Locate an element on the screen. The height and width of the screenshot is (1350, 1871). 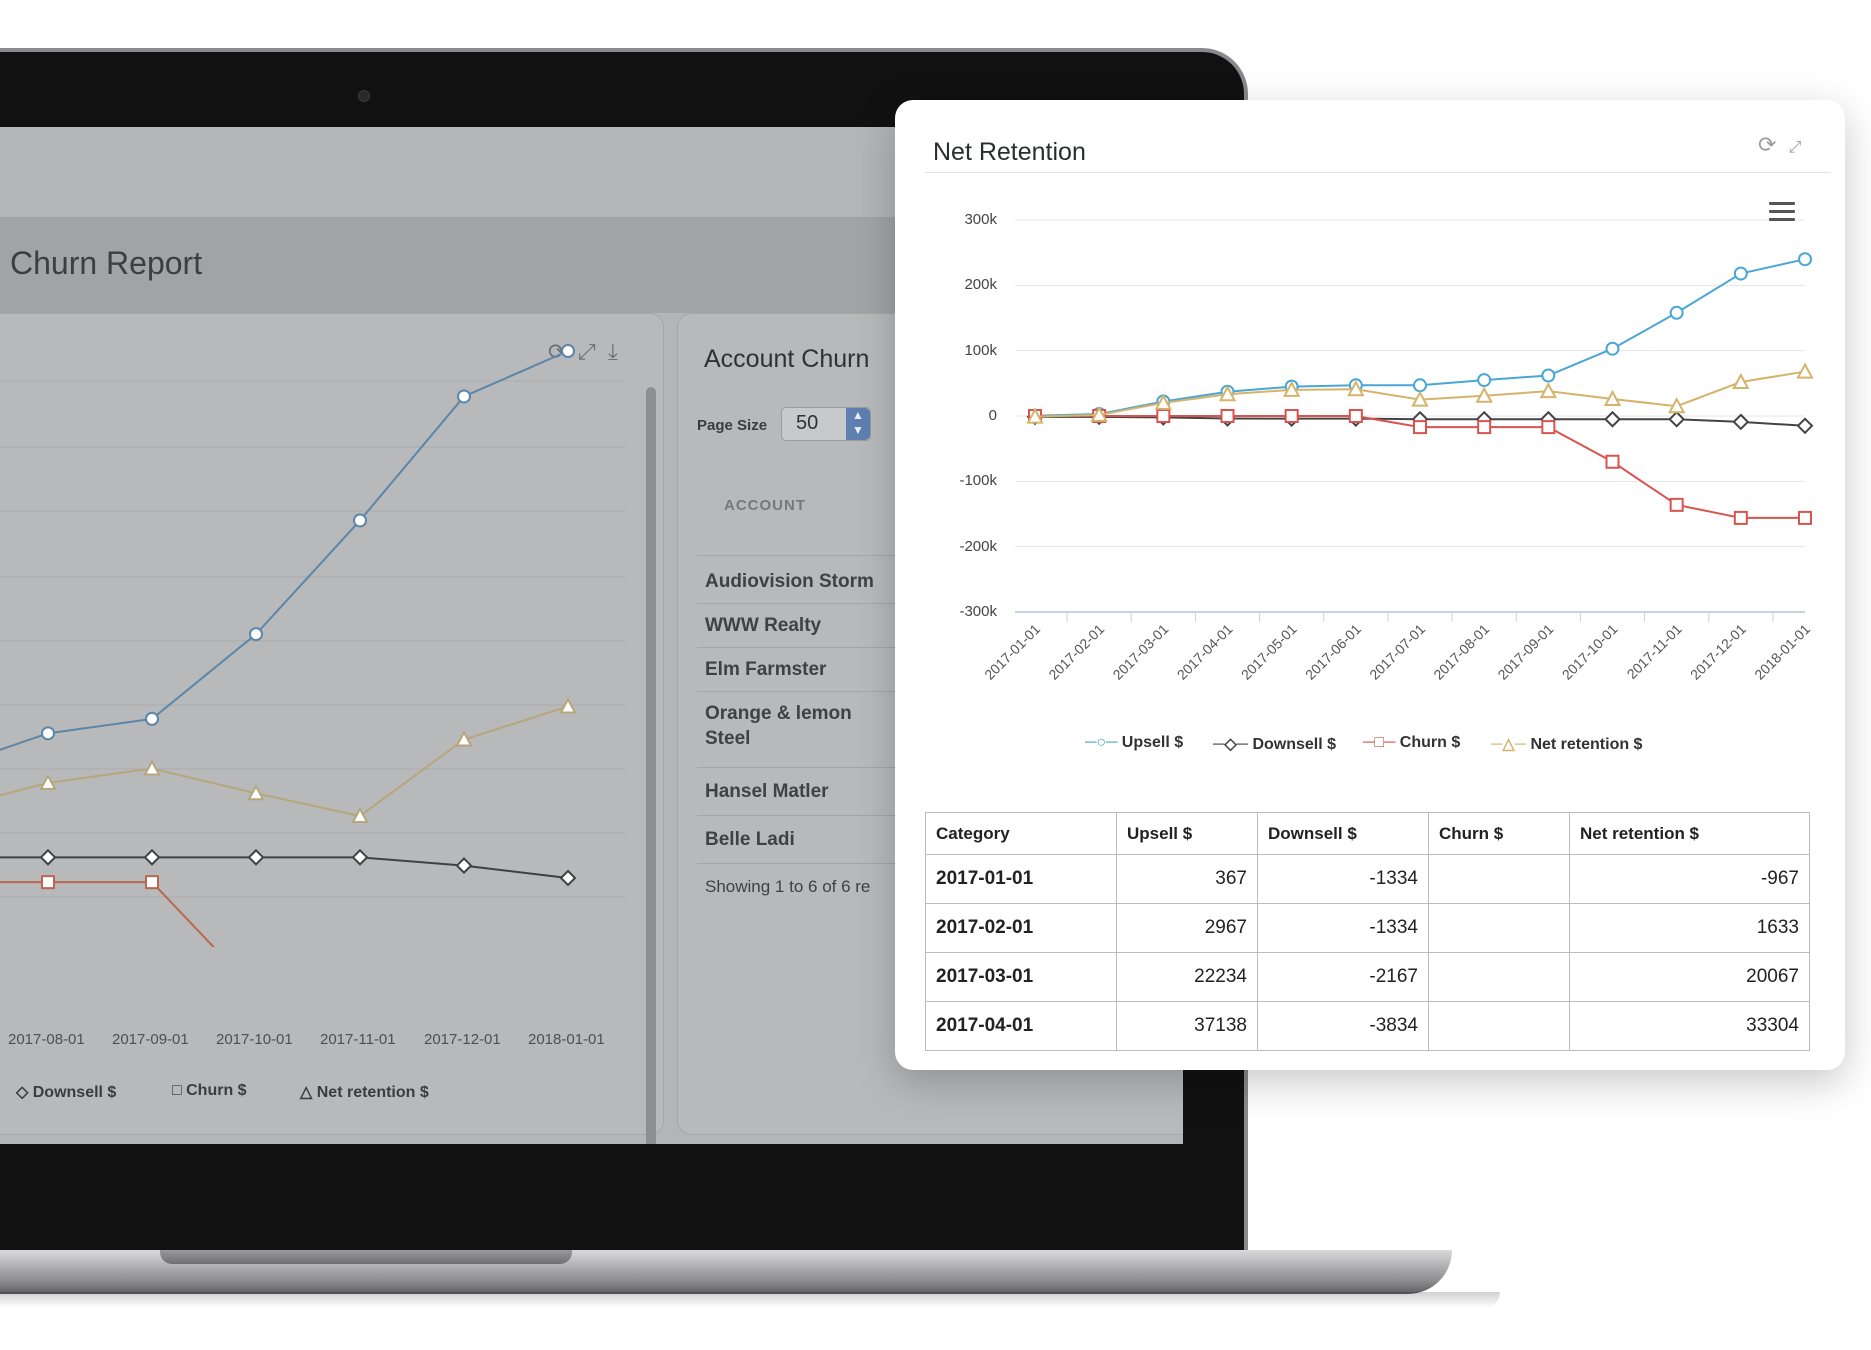
x-tick-label: 2017-03-01 is located at coordinates (1140, 652).